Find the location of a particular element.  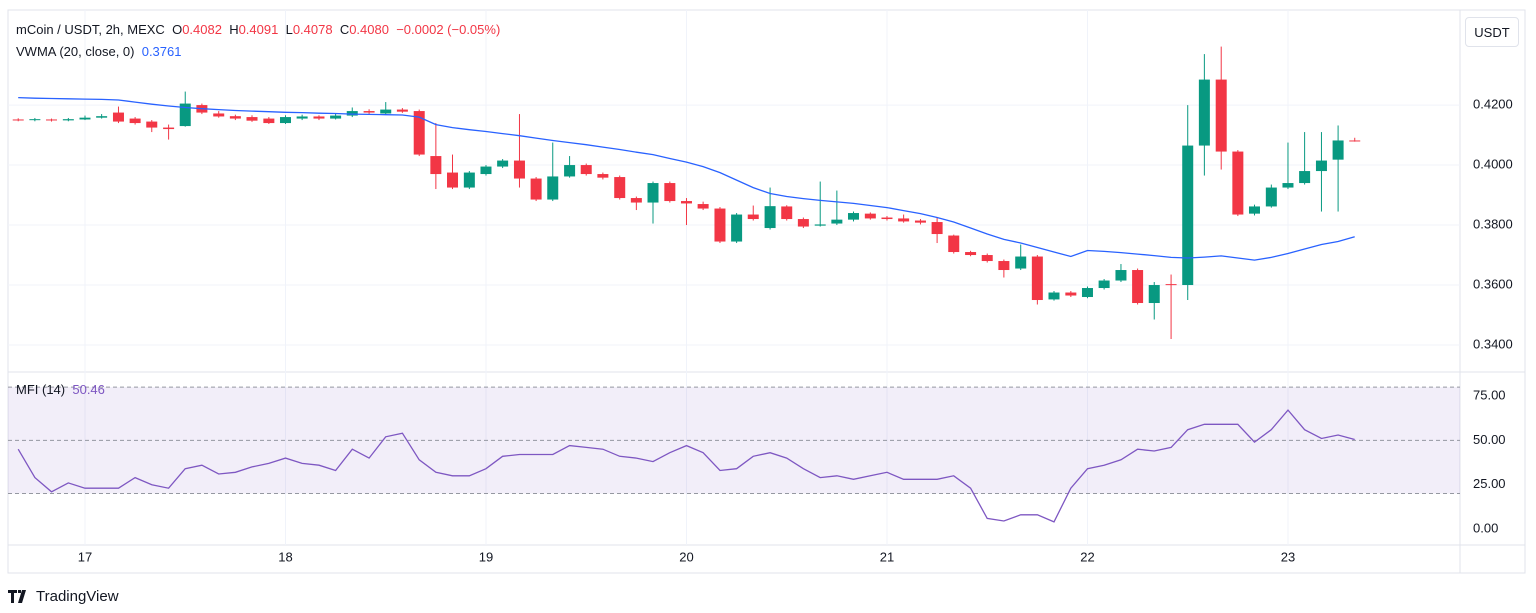

ohlc-key: C is located at coordinates (344, 29).